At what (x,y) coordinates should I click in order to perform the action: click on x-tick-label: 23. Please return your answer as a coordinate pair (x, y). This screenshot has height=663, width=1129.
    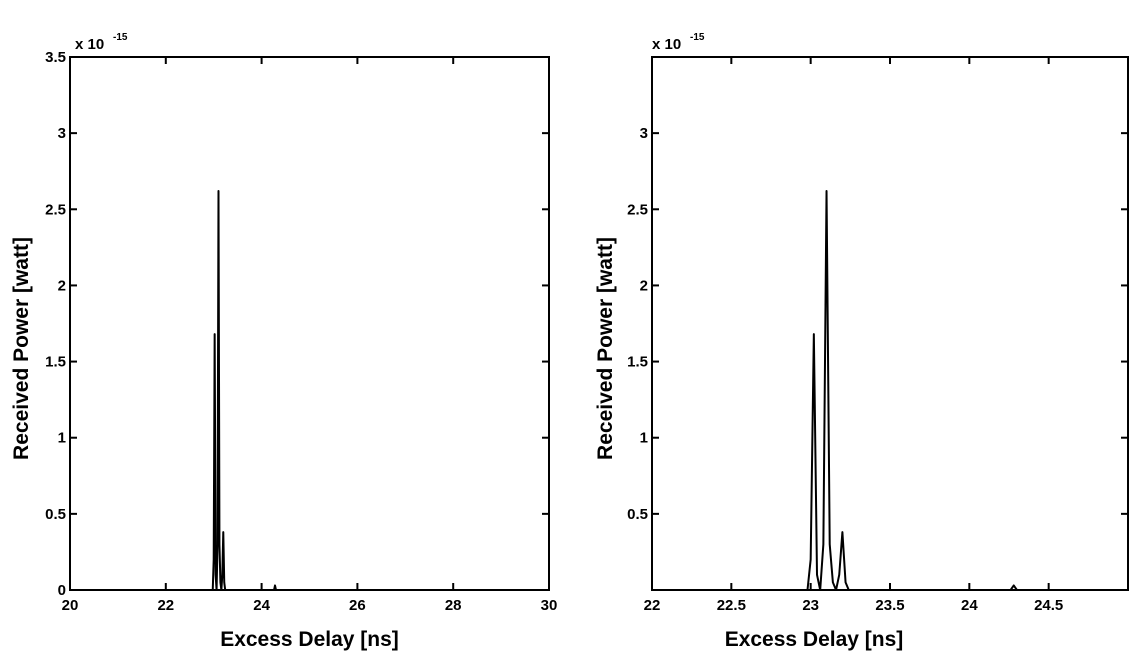
    Looking at the image, I should click on (810, 605).